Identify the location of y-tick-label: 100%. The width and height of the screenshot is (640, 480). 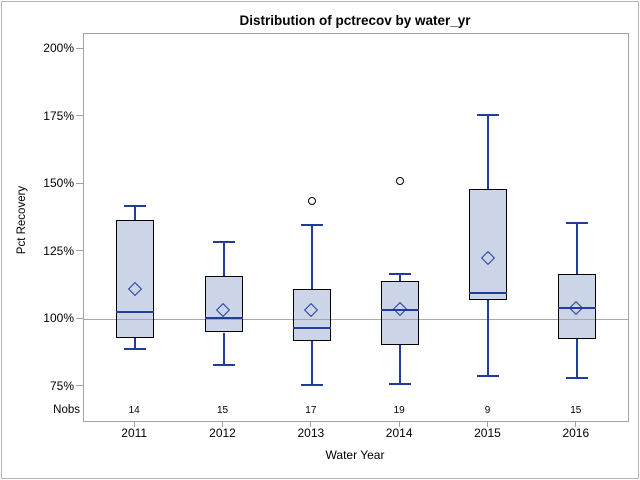
(58, 318).